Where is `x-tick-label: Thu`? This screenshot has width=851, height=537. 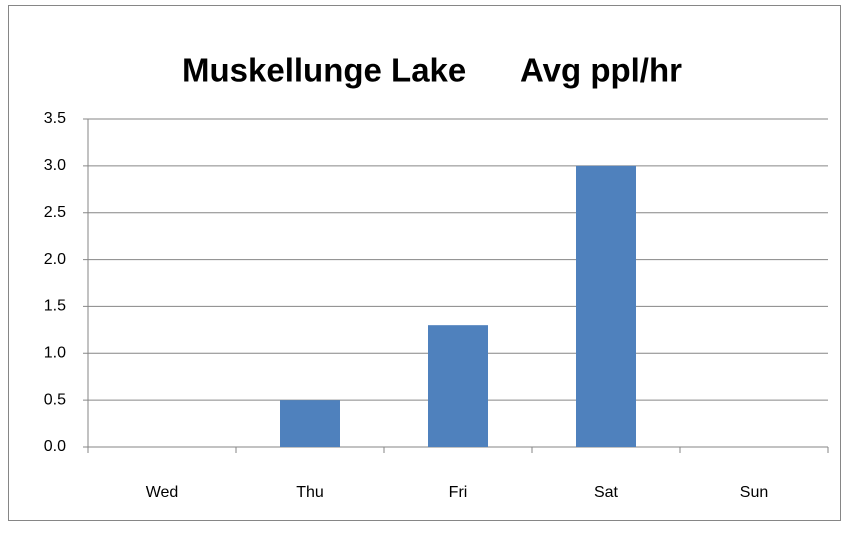 x-tick-label: Thu is located at coordinates (310, 492).